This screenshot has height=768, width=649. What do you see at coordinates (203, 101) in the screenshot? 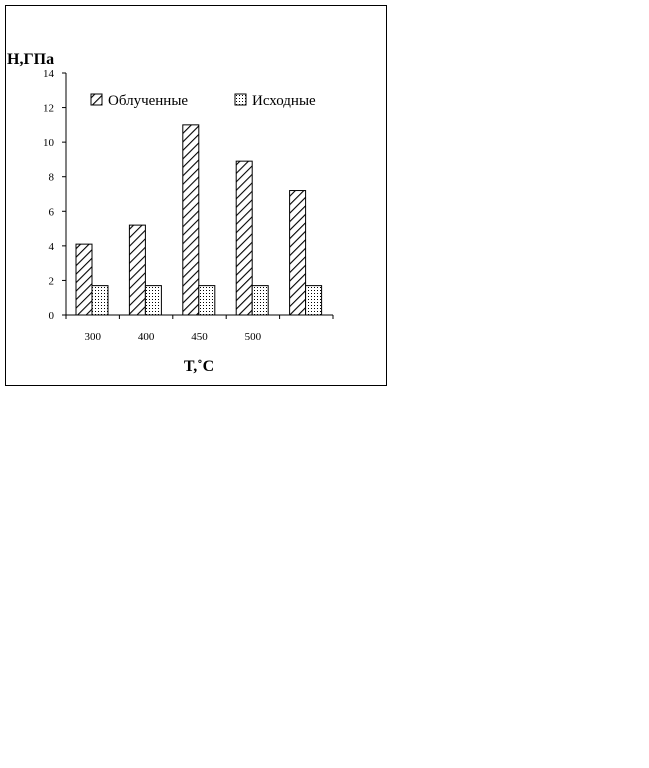
I see `legend: Облученные Исходные` at bounding box center [203, 101].